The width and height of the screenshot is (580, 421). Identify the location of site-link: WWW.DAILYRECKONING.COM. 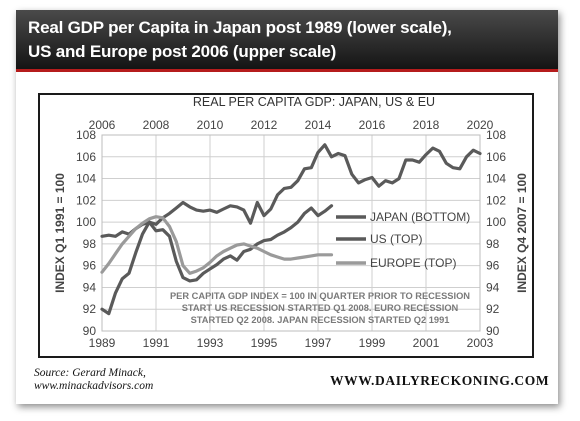
(440, 380).